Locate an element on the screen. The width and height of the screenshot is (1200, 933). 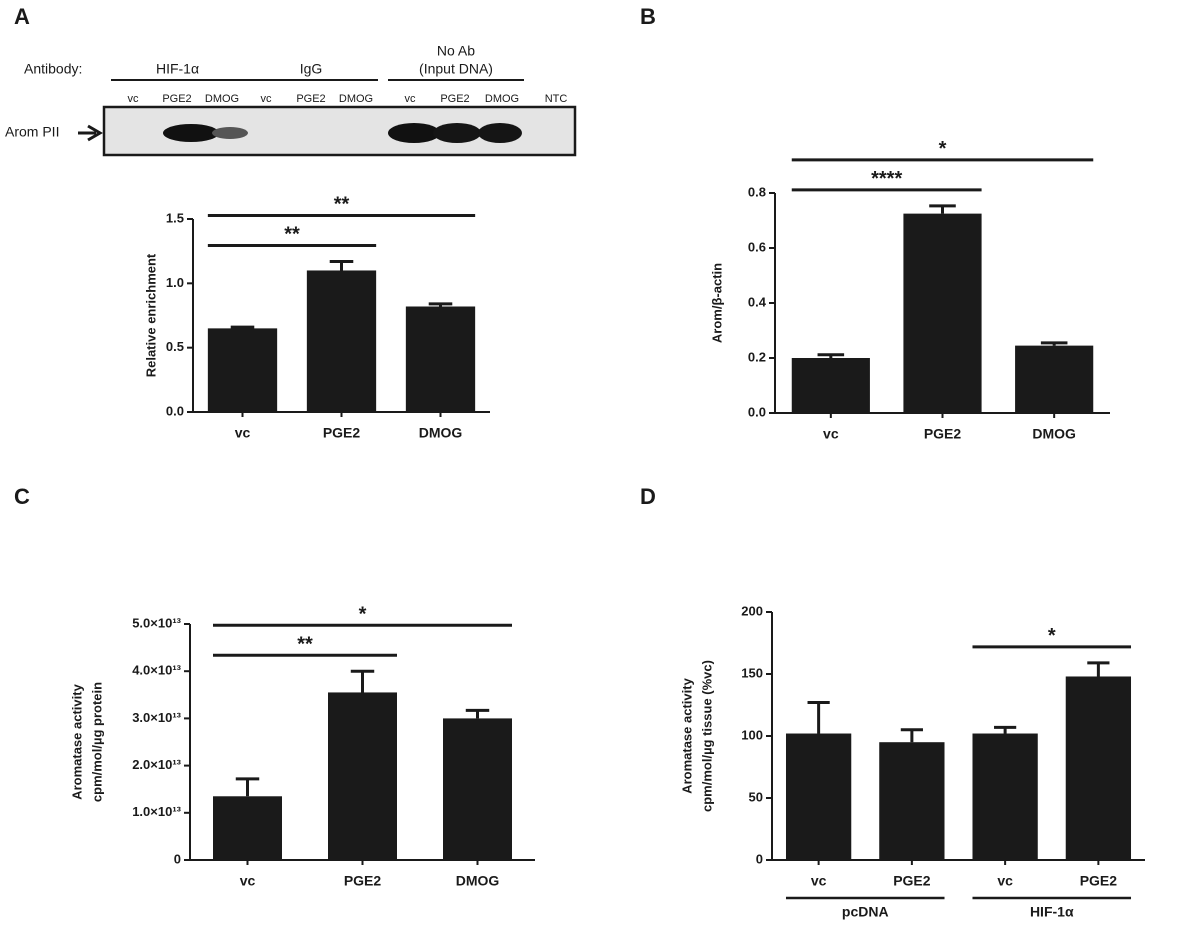
lane-label: NTC is located at coordinates (556, 99).